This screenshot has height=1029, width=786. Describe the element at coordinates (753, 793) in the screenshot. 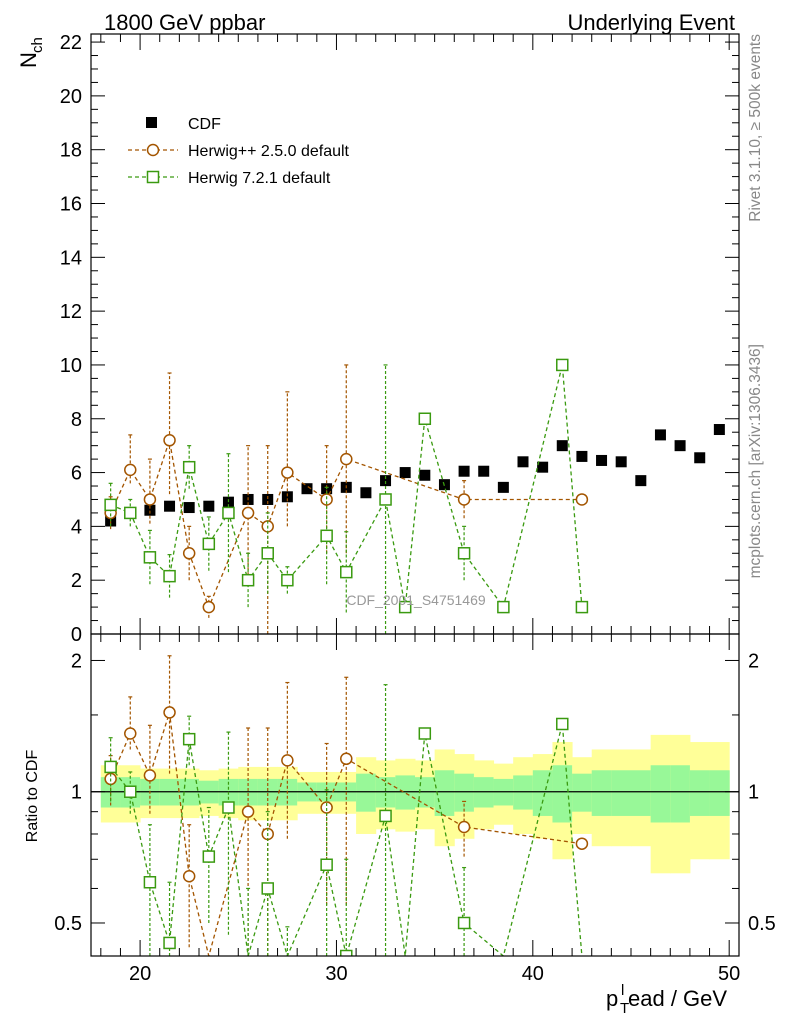

I see `ratio-y-tick-label-right: 1` at that location.